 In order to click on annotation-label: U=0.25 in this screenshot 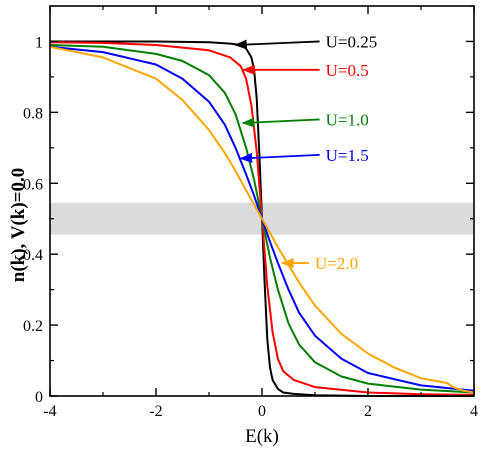, I will do `click(352, 41)`.